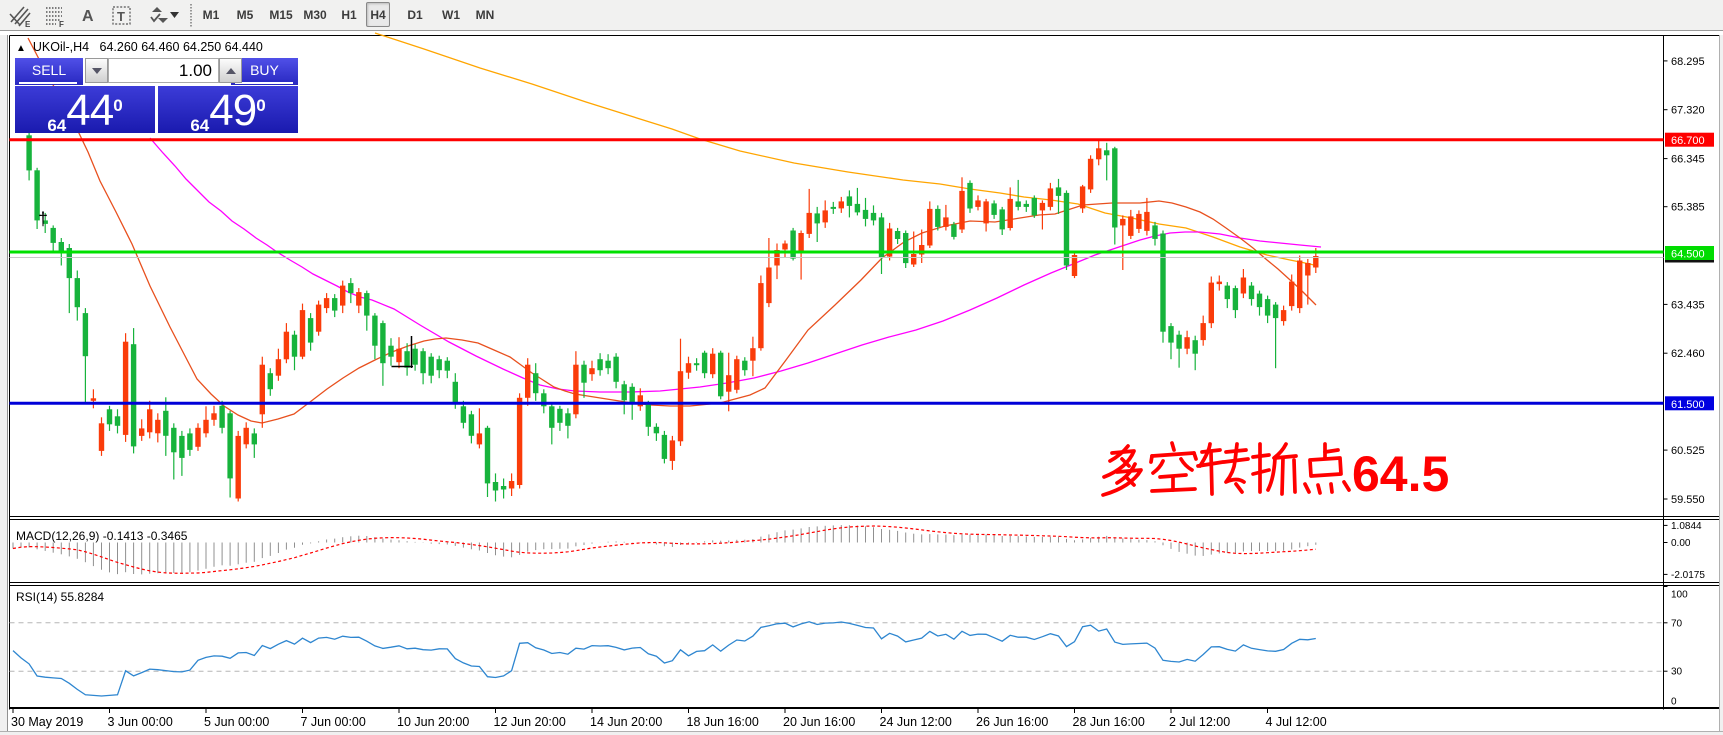 This screenshot has height=735, width=1723. What do you see at coordinates (1296, 722) in the screenshot?
I see `svg-text: 4 Jul 12:00` at bounding box center [1296, 722].